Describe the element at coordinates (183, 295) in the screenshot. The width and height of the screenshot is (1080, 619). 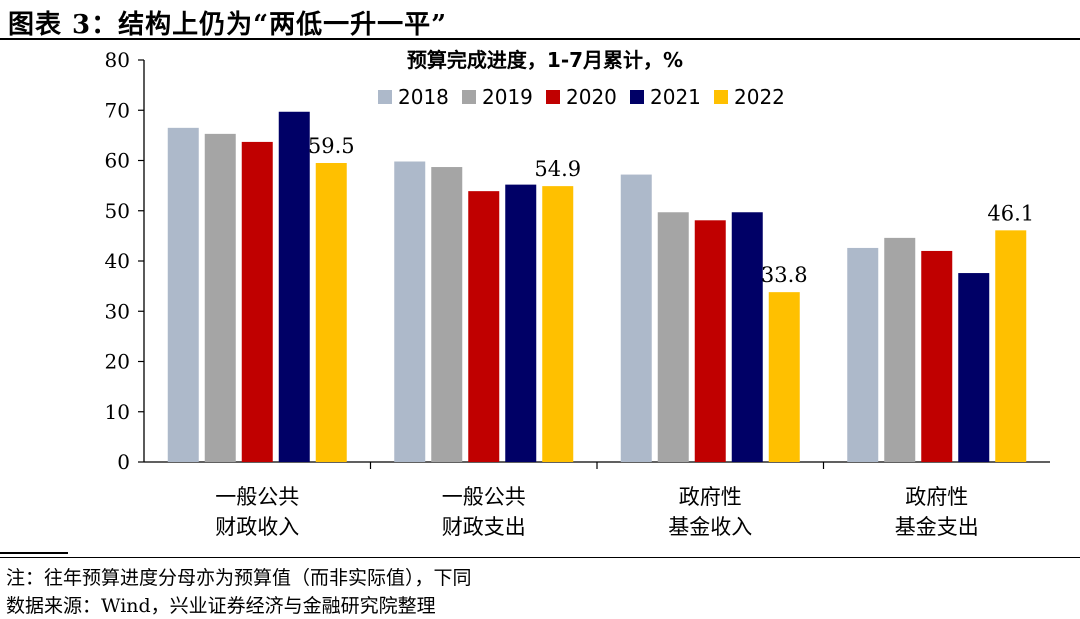
I see `bar-2018-cat1` at that location.